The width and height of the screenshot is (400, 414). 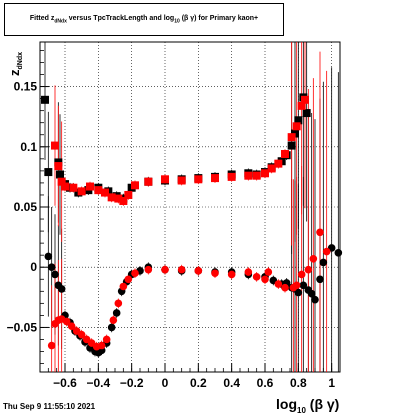 What do you see at coordinates (60, 21) in the screenshot?
I see `title-z-sub: dNdx` at bounding box center [60, 21].